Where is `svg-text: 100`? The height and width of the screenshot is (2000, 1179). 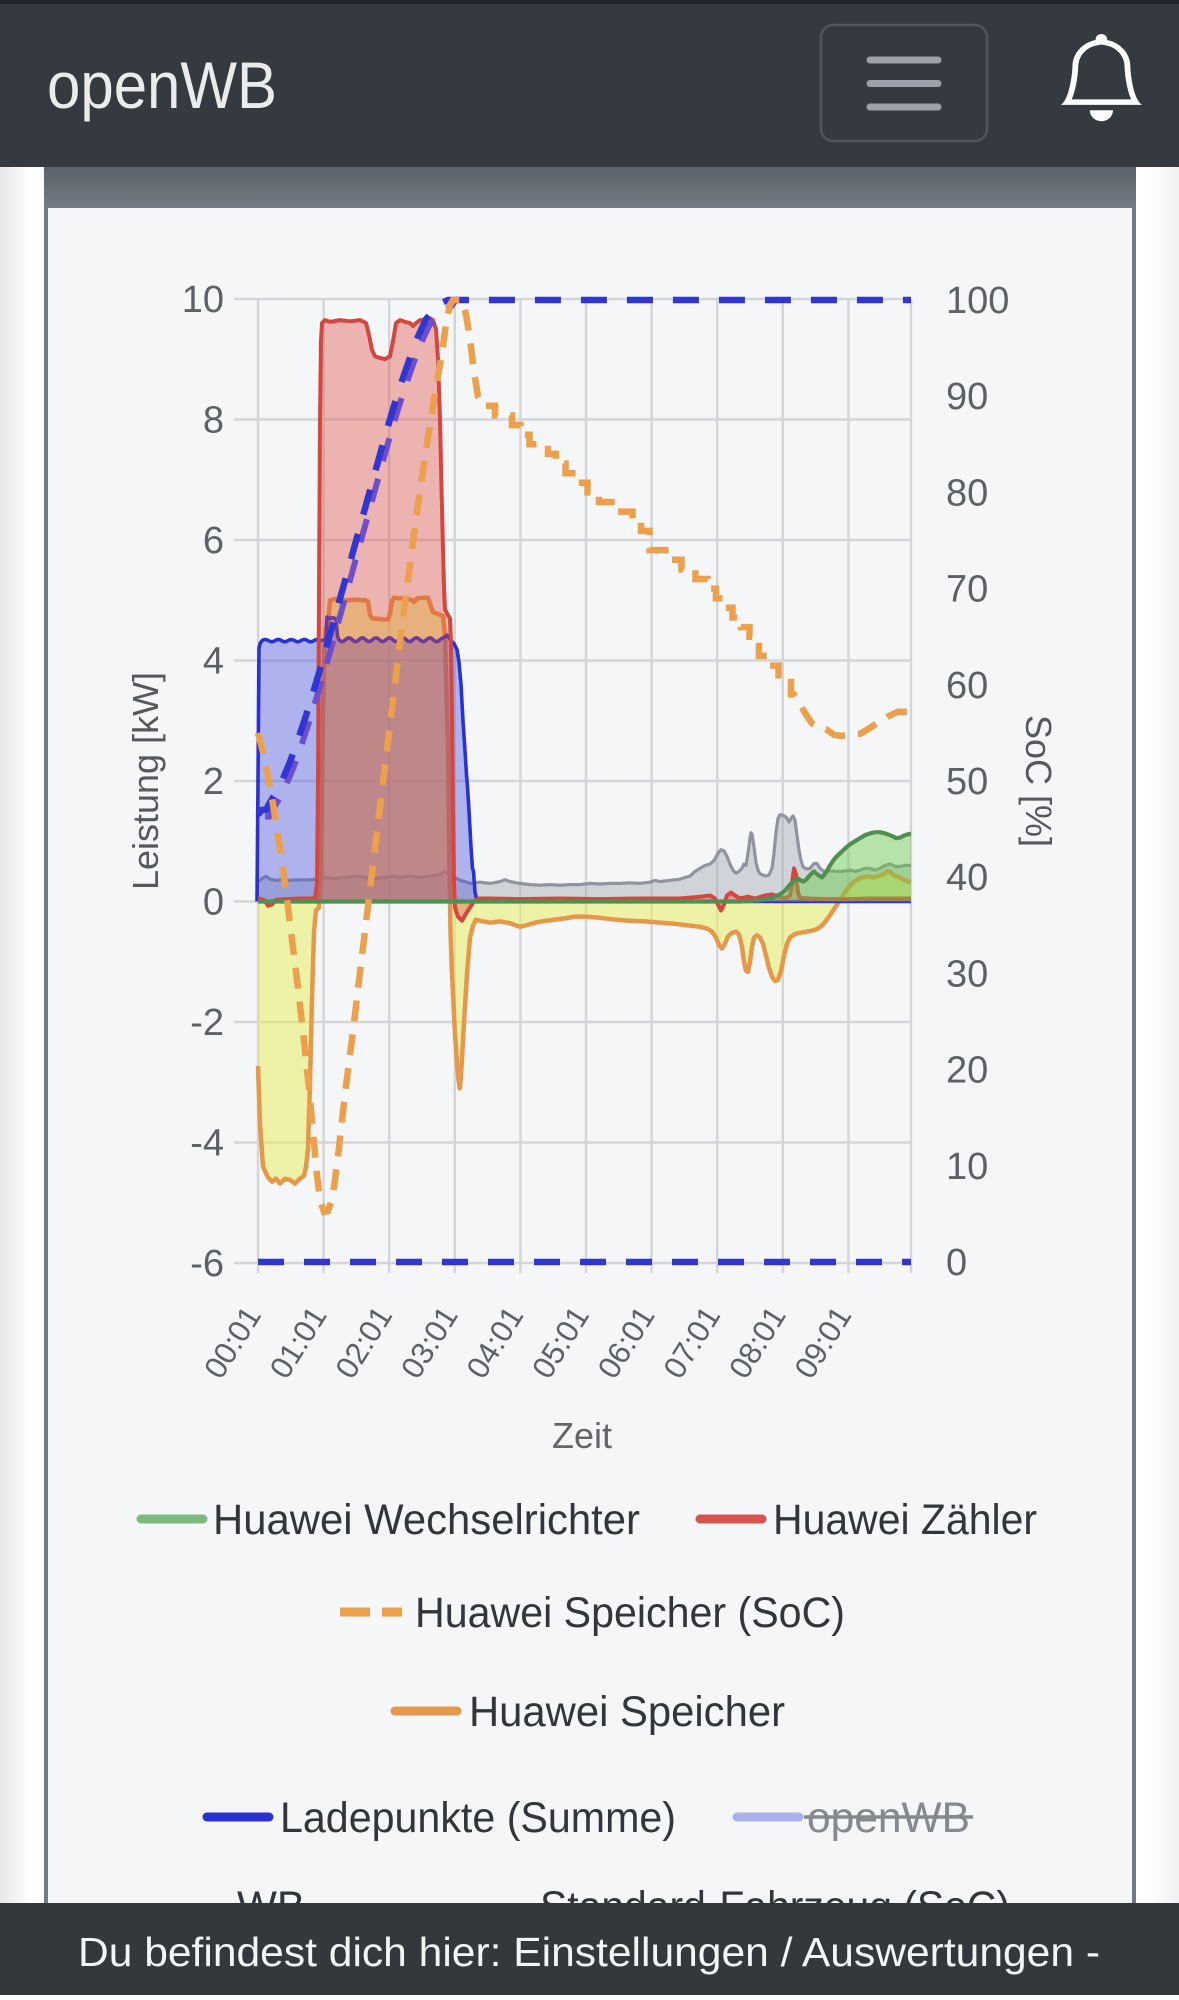 svg-text: 100 is located at coordinates (977, 301).